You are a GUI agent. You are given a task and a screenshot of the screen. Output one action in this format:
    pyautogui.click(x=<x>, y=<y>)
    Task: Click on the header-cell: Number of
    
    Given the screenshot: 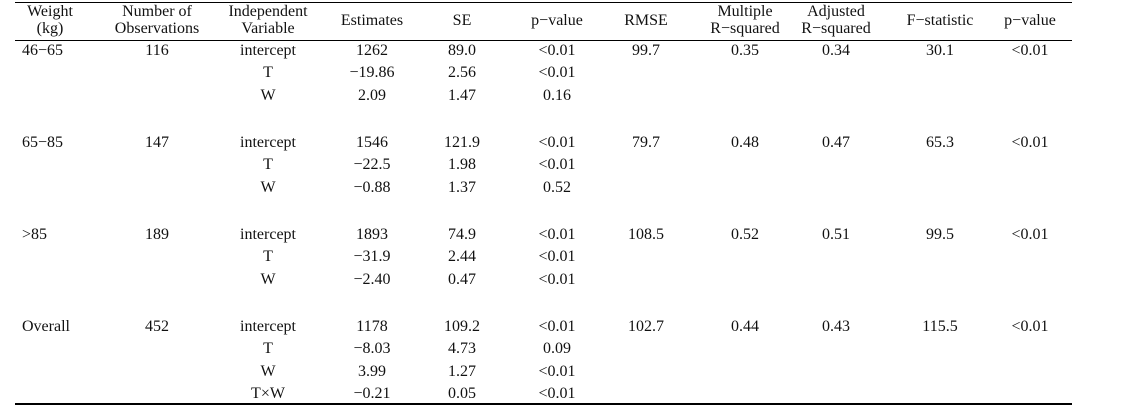 What is the action you would take?
    pyautogui.click(x=157, y=11)
    